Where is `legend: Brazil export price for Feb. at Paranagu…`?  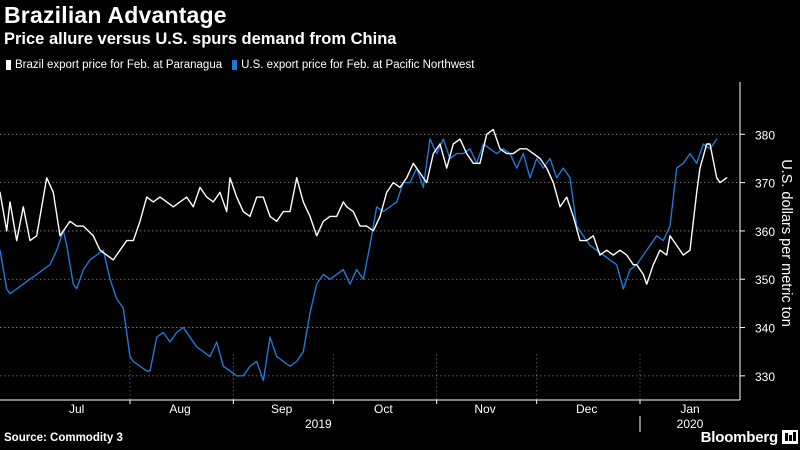
legend: Brazil export price for Feb. at Paranagu… is located at coordinates (245, 65).